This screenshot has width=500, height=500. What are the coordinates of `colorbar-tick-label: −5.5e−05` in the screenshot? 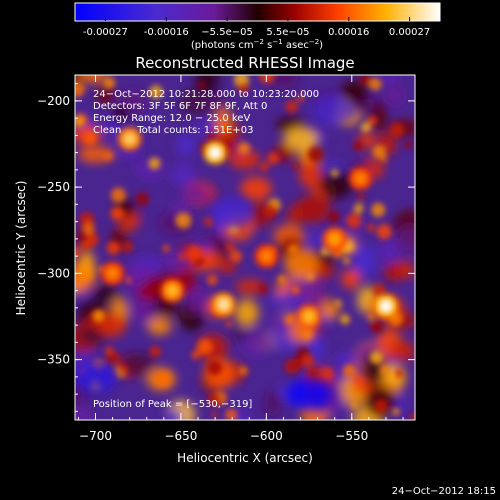 It's located at (227, 32).